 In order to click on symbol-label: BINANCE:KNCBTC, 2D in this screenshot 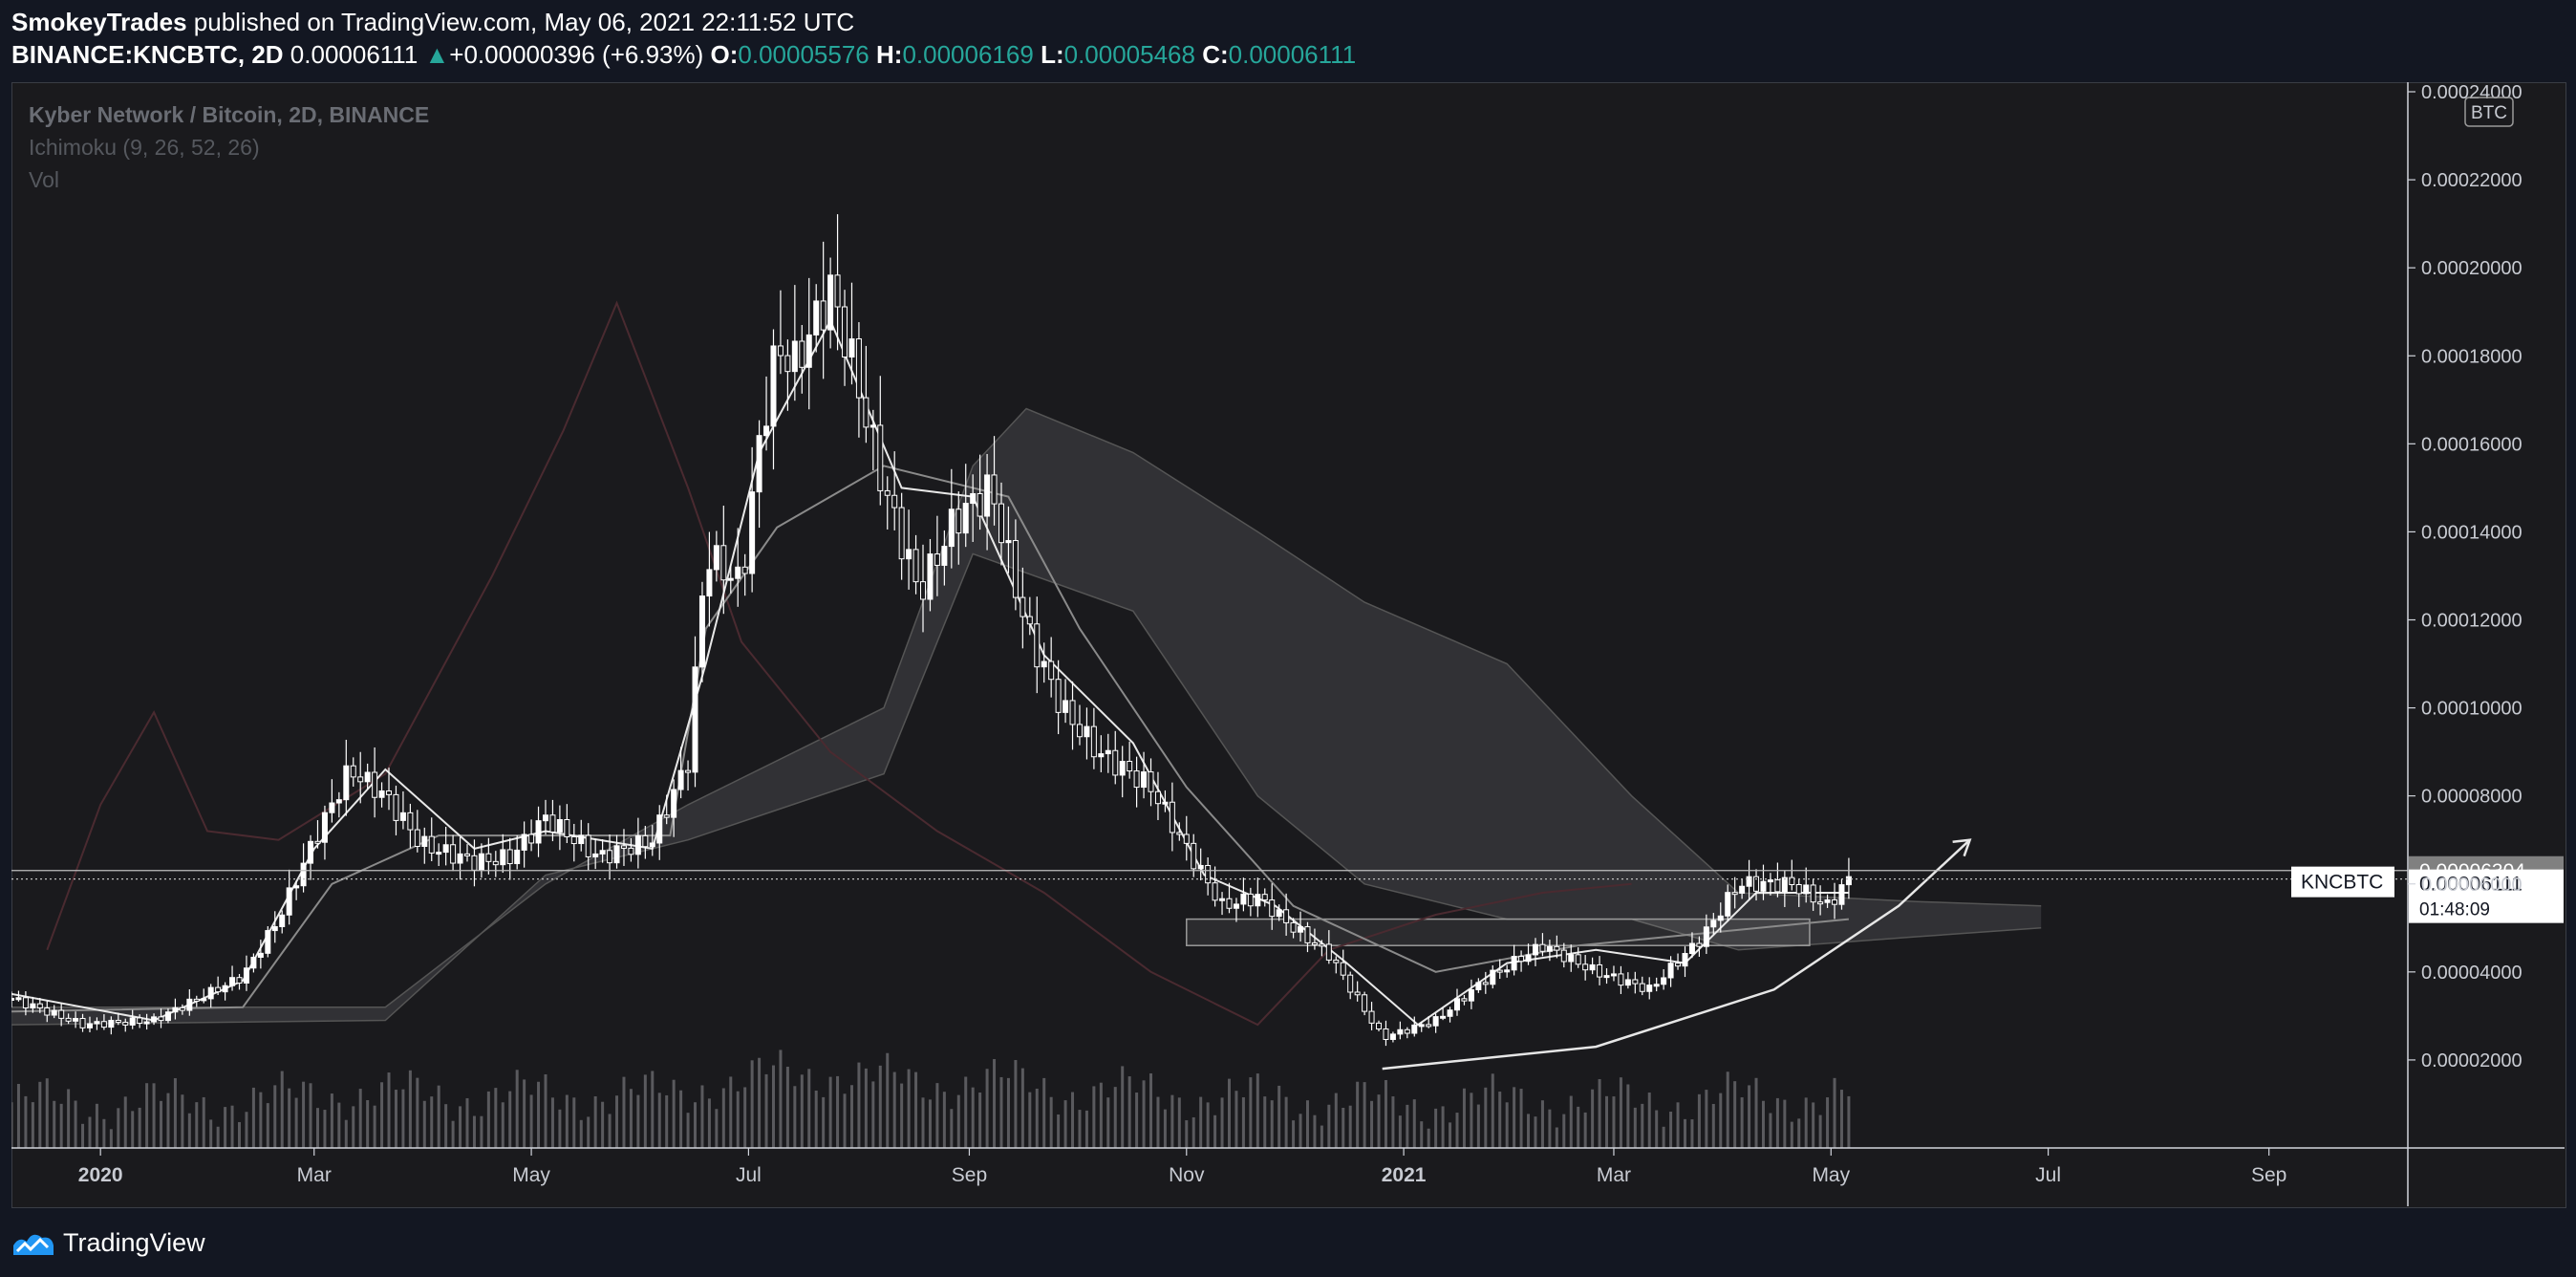, I will do `click(147, 54)`.